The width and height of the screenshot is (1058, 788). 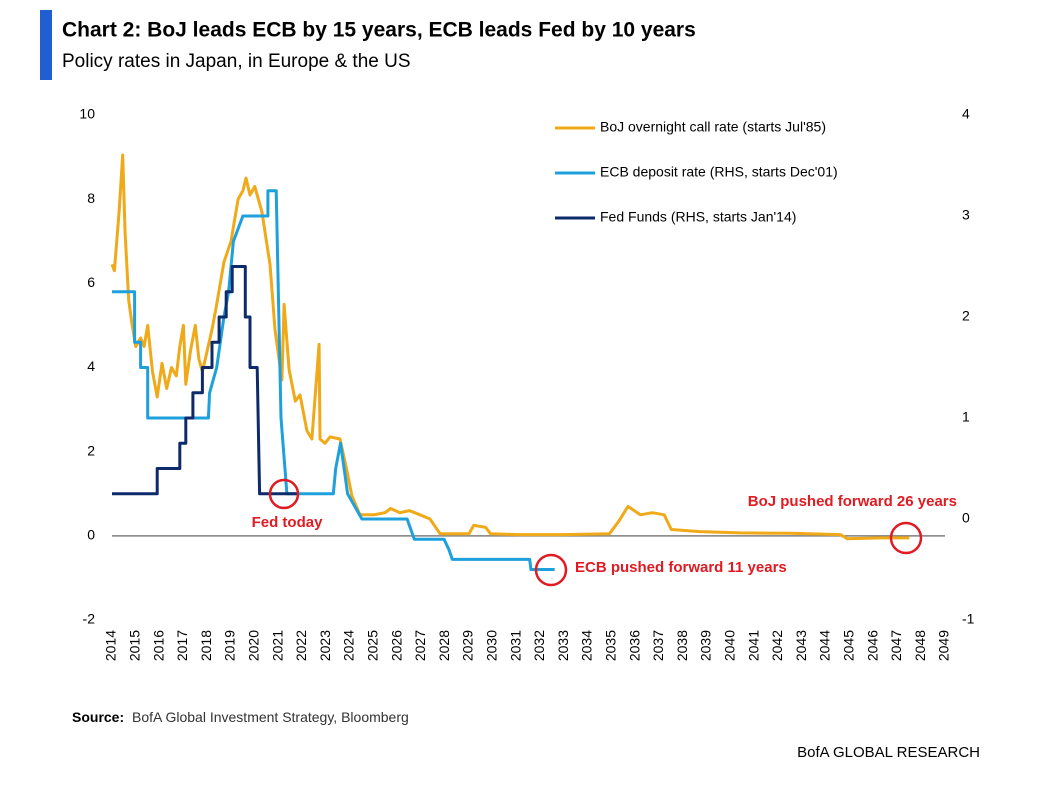 What do you see at coordinates (681, 567) in the screenshot?
I see `annotation: ECB pushed forward 11 years` at bounding box center [681, 567].